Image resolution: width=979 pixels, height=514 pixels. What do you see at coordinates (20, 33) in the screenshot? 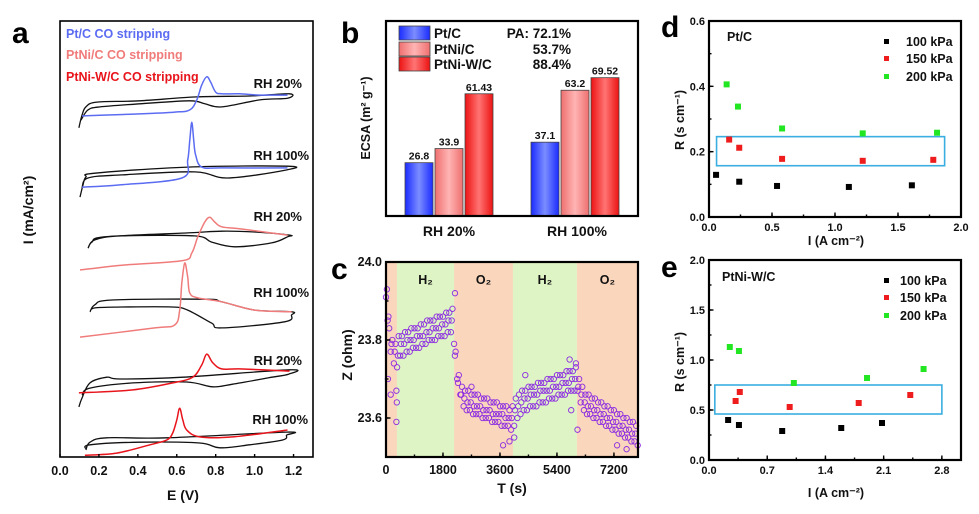
I see `panel-a-label: a` at bounding box center [20, 33].